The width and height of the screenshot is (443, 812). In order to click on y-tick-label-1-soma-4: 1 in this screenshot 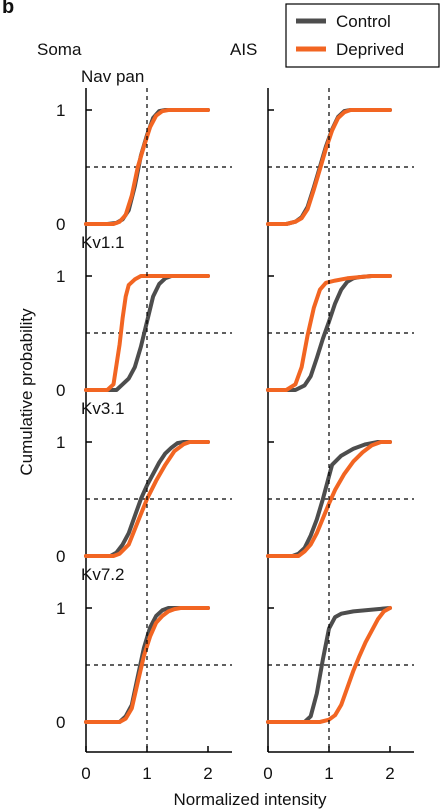, I will do `click(60, 608)`.